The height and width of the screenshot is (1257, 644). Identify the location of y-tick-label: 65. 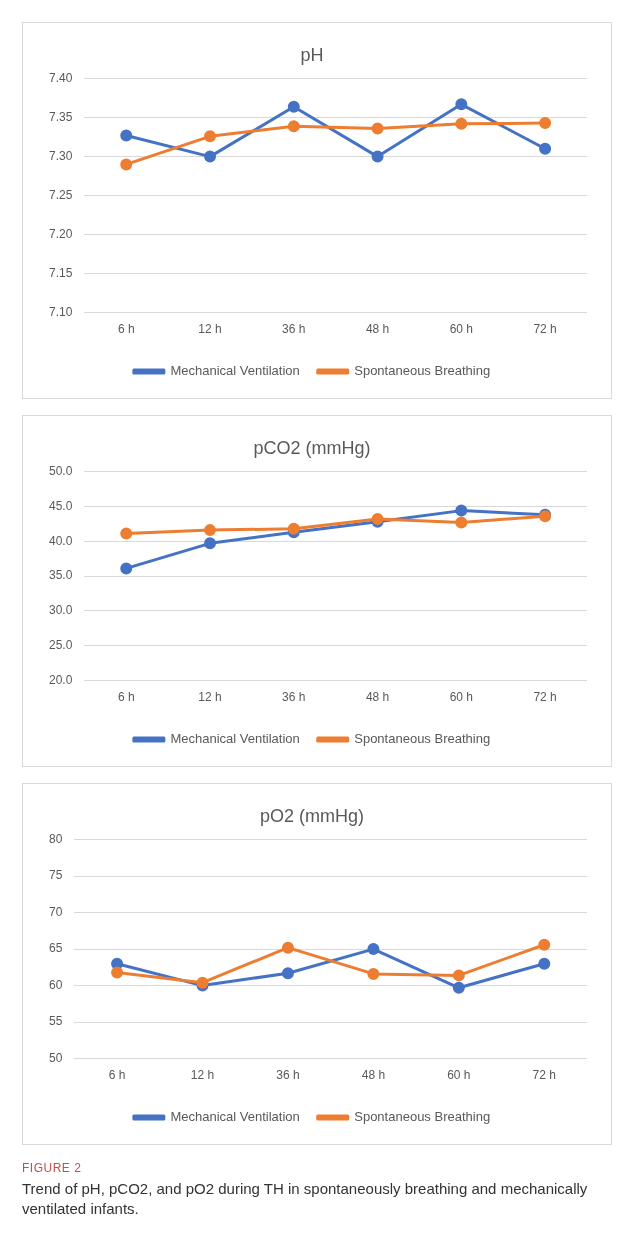
(55, 948).